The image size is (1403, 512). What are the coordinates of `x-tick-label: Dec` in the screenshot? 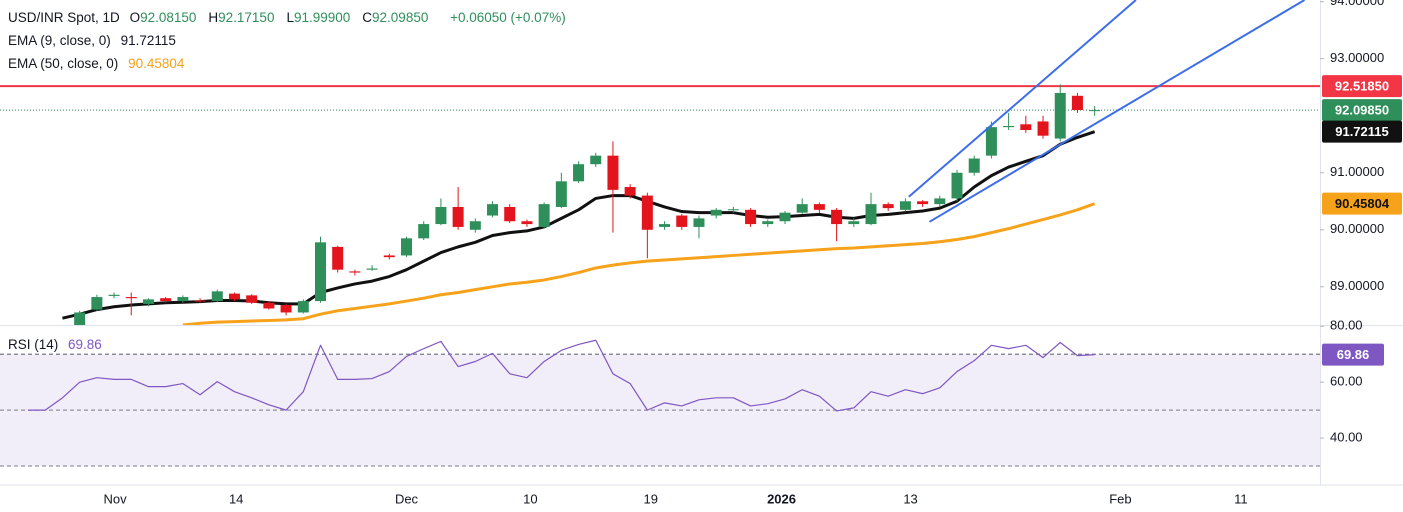 It's located at (407, 498).